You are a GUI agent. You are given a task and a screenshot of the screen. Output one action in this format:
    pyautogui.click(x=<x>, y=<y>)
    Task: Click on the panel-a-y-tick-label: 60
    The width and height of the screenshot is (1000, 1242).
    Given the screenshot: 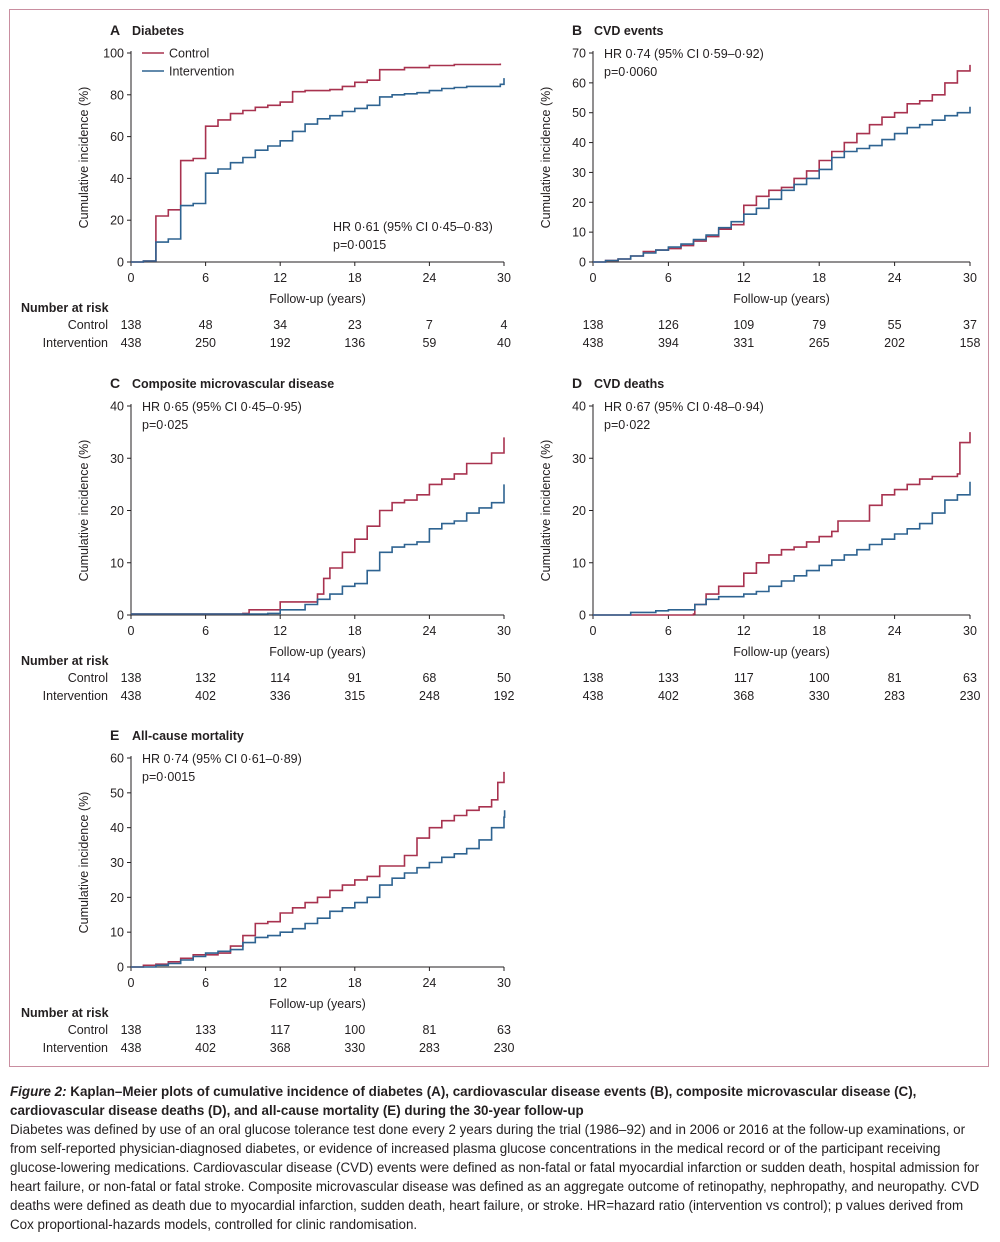 What is the action you would take?
    pyautogui.click(x=117, y=137)
    